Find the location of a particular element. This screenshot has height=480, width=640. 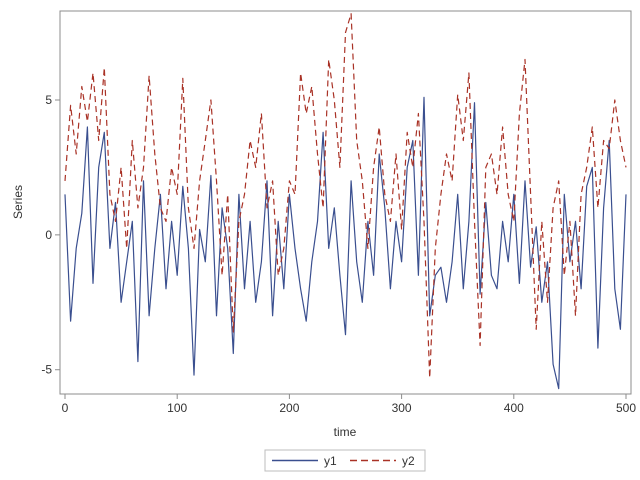

y-tick-label: 0 is located at coordinates (48, 235).